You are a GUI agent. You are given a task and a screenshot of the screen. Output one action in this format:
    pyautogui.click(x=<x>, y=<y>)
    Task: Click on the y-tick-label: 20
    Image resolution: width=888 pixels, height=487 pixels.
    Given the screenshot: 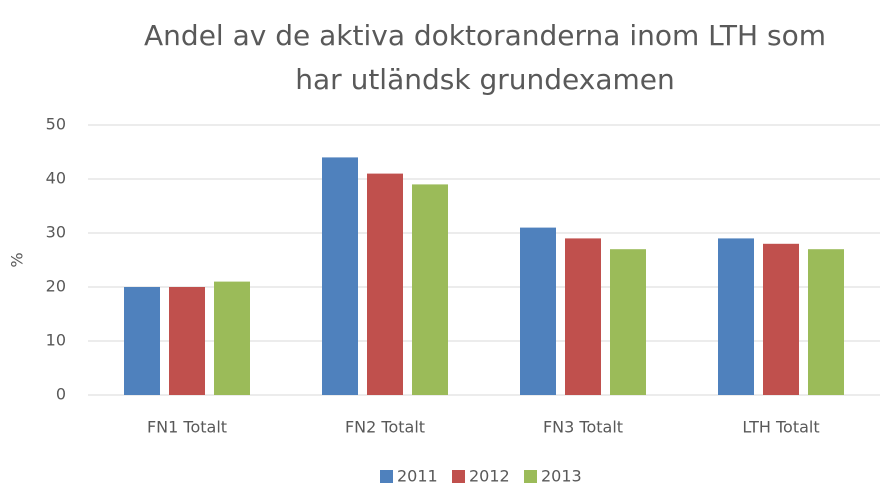 What is the action you would take?
    pyautogui.click(x=56, y=286)
    